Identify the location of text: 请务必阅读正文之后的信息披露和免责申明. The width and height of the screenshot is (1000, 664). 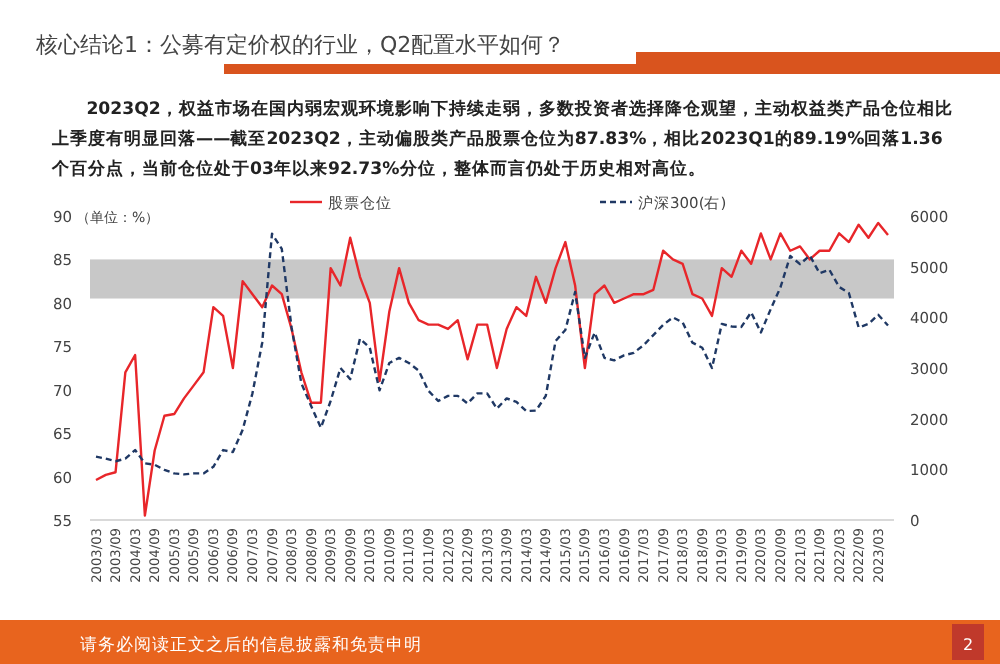
(251, 645).